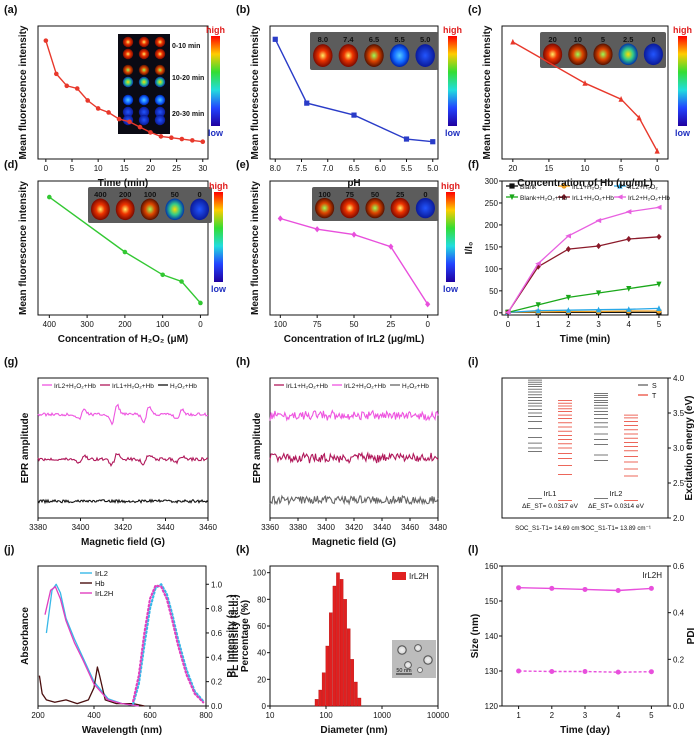 The image size is (698, 735). I want to click on panel-f-y-tick-label: 0, so click(496, 313).